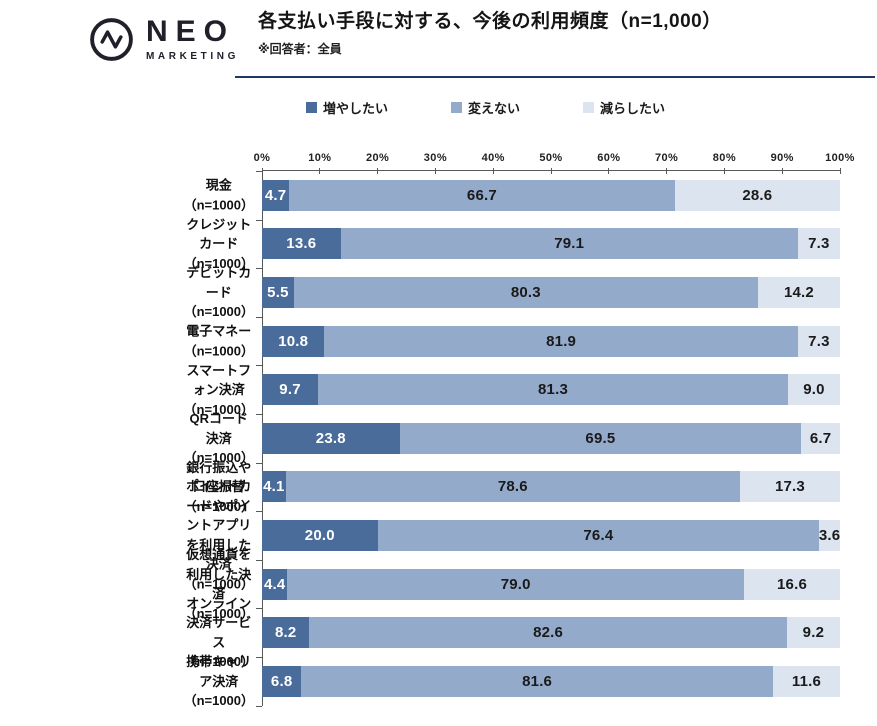 This screenshot has height=726, width=877. I want to click on bar-row-1: クレジットカード（n=1000） 13.6 79.1 7.3, so click(512, 244).